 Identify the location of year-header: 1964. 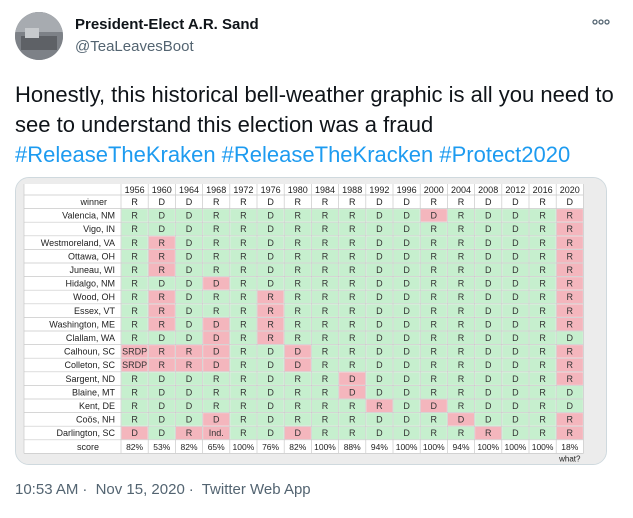
(189, 190).